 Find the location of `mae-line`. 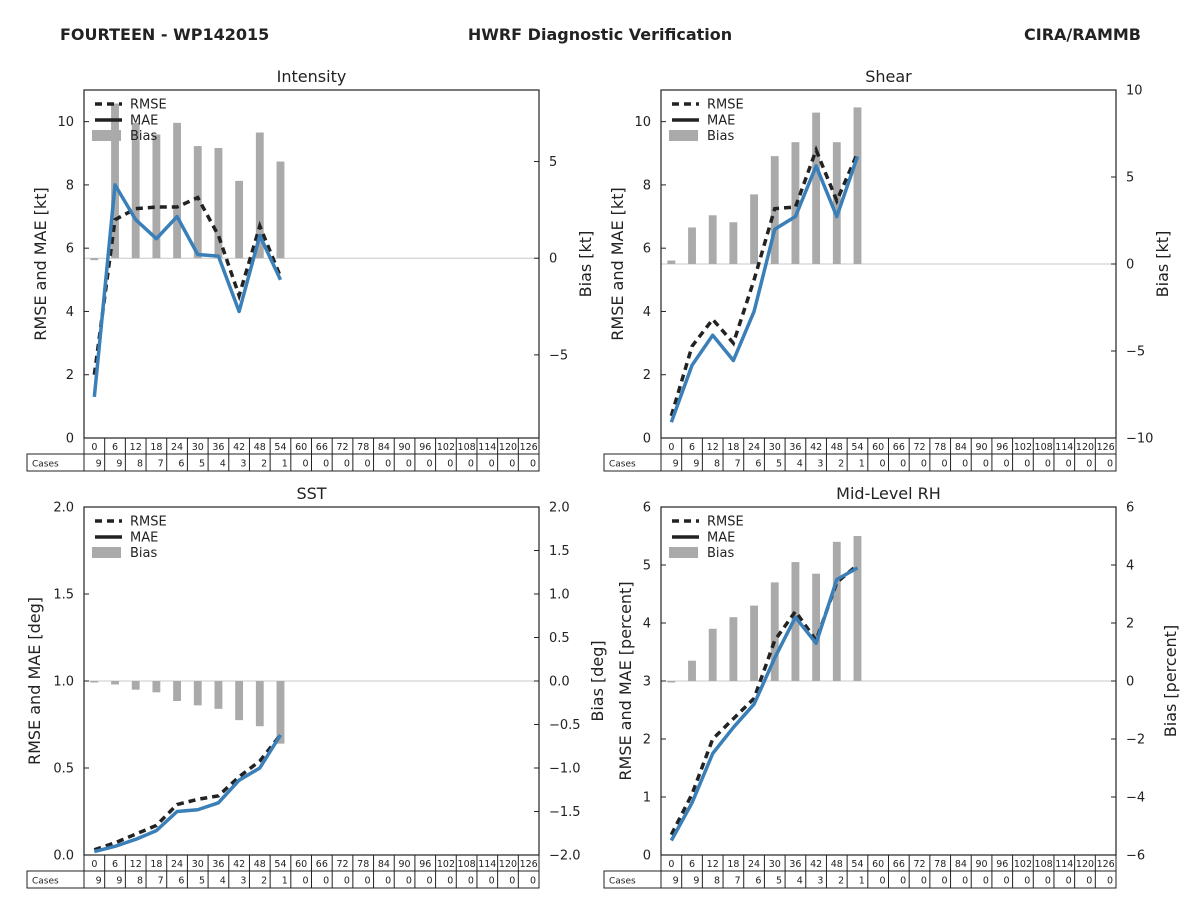

mae-line is located at coordinates (764, 289).